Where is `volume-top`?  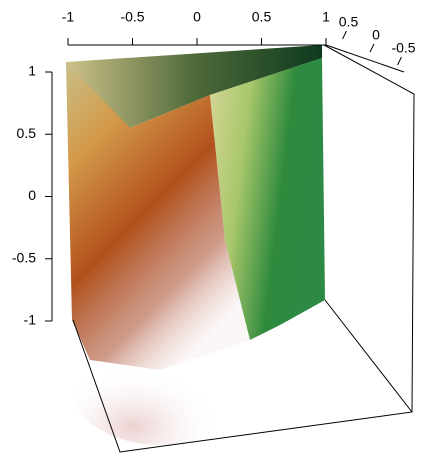 volume-top is located at coordinates (194, 97).